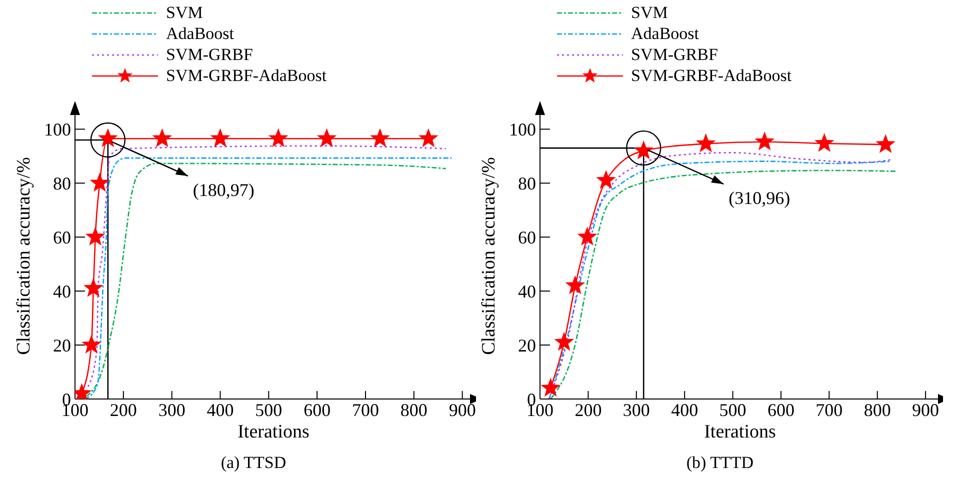  Describe the element at coordinates (759, 198) in the screenshot. I see `annotation: (310,96)` at that location.